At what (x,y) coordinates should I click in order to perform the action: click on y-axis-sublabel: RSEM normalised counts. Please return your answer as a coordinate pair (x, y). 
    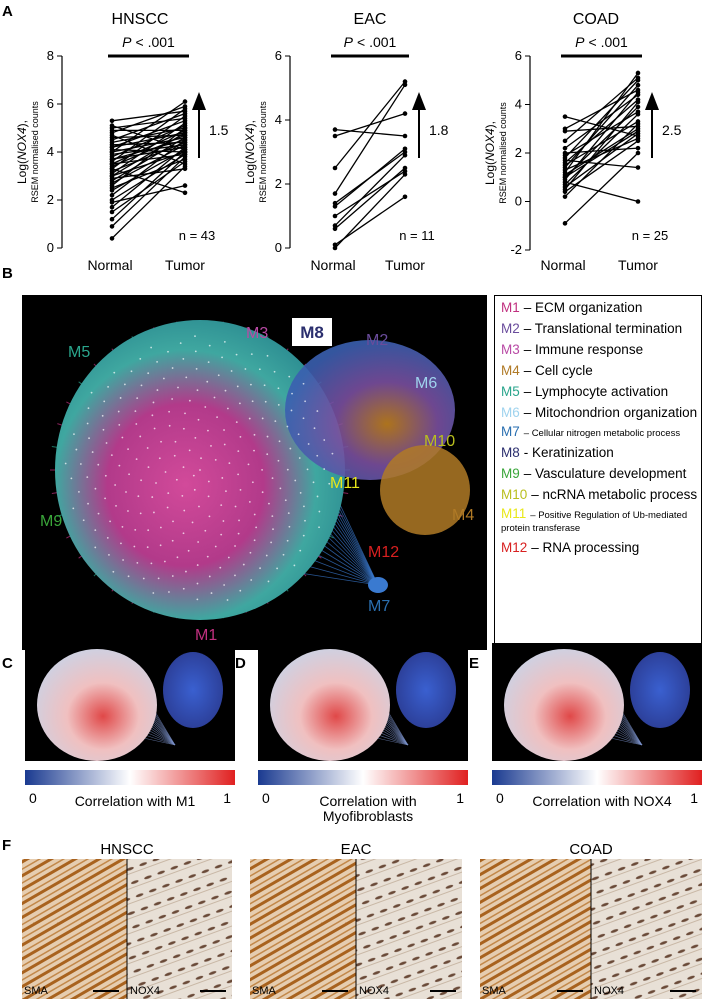
    Looking at the image, I should click on (35, 152).